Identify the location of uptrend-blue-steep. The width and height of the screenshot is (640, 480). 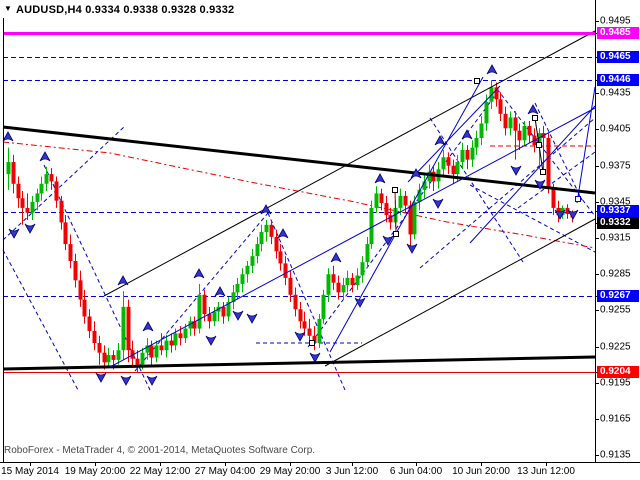
(406, 214).